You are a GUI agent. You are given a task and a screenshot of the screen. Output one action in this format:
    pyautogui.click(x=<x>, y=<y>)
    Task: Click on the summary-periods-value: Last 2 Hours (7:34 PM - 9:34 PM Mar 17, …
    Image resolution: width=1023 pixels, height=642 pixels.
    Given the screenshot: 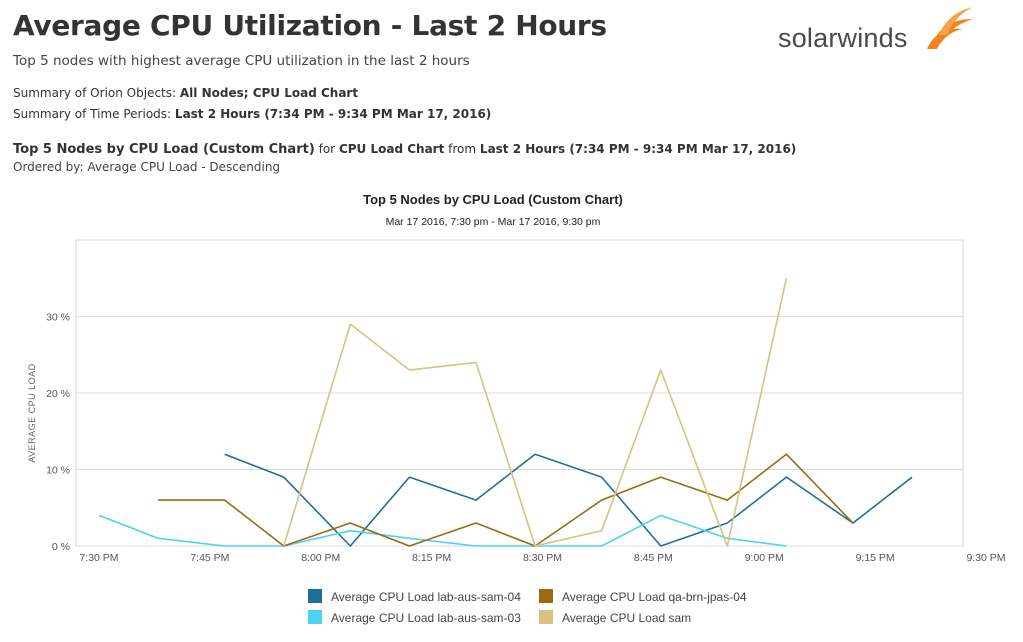 What is the action you would take?
    pyautogui.click(x=333, y=114)
    